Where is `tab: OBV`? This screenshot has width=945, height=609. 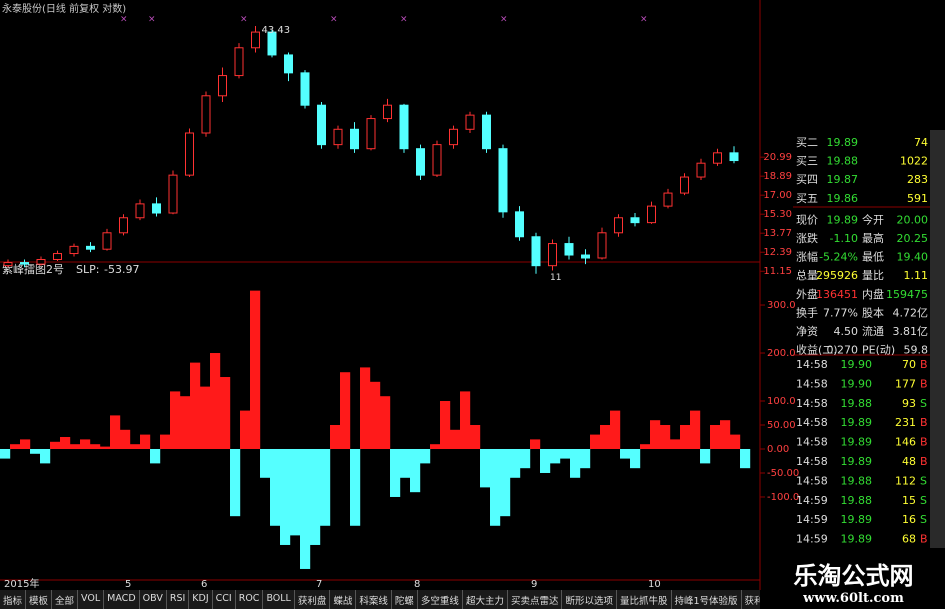
tab: OBV is located at coordinates (153, 599).